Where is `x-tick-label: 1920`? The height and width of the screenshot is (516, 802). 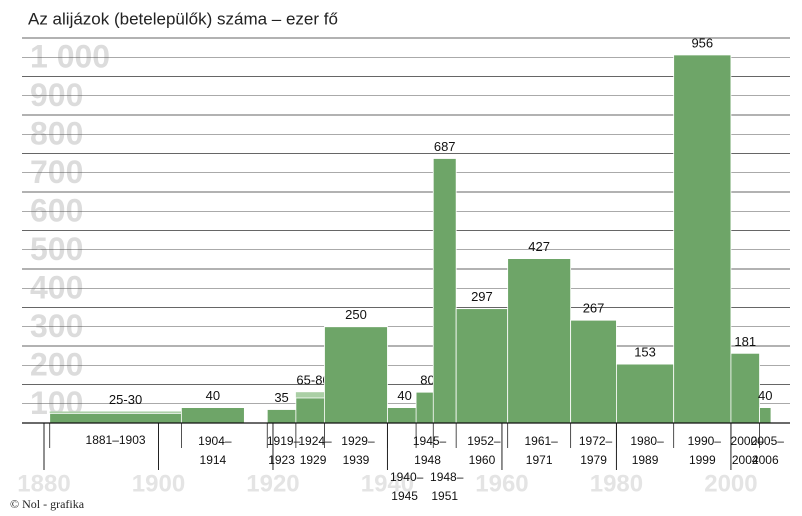
x-tick-label: 1920 is located at coordinates (272, 483).